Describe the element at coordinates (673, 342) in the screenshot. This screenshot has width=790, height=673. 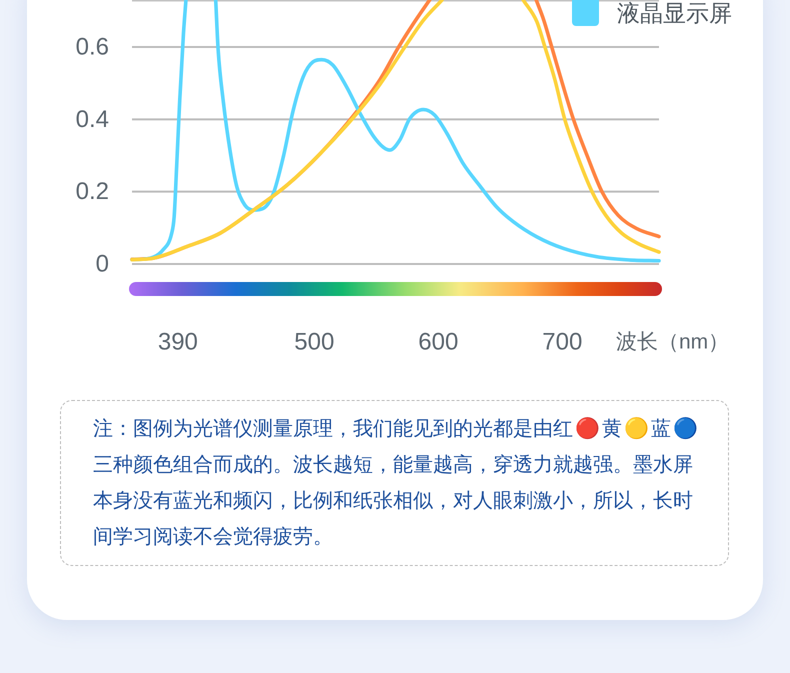
I see `x-axis-title: 波长（nm）` at that location.